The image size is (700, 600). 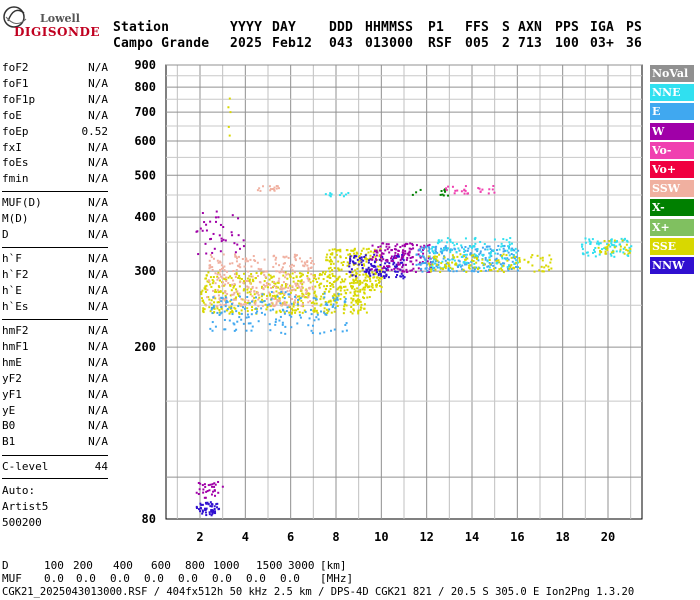 What do you see at coordinates (333, 565) in the screenshot?
I see `footer-d-value: [km]` at bounding box center [333, 565].